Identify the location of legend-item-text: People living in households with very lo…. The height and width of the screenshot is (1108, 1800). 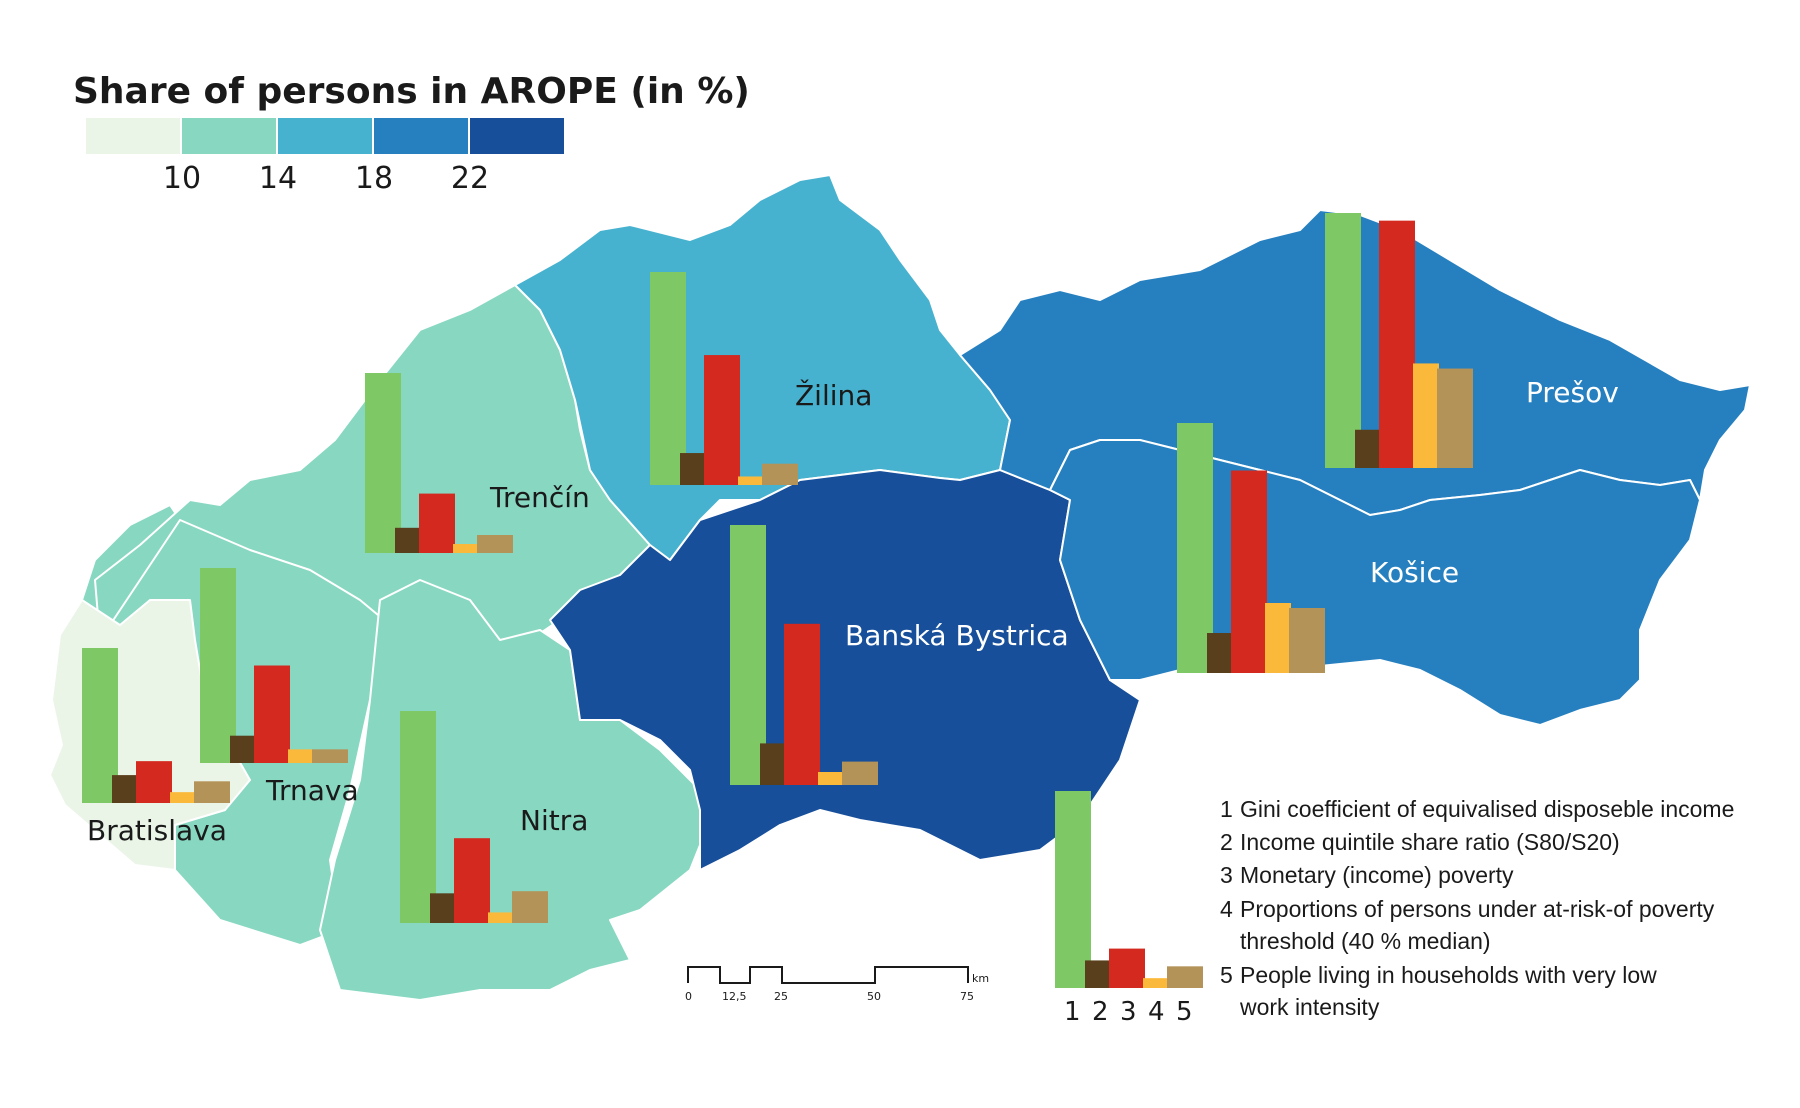
(1448, 975).